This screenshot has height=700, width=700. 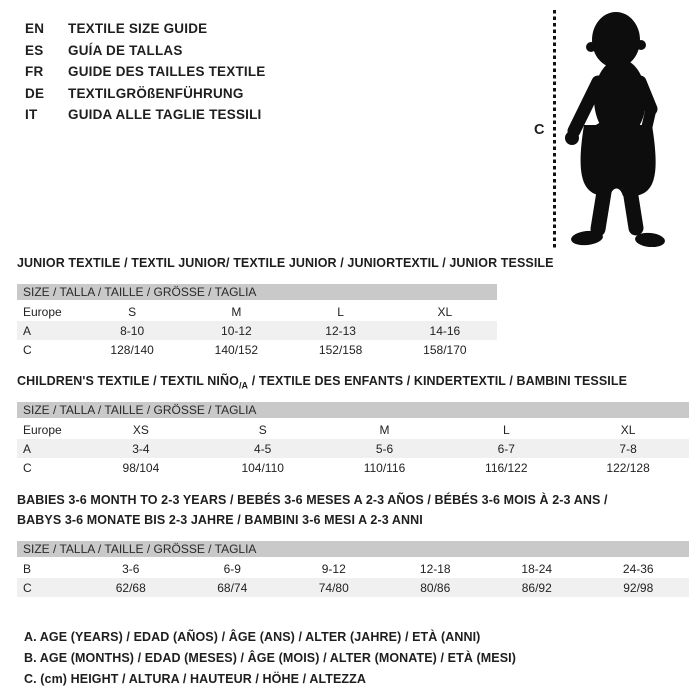 What do you see at coordinates (554, 129) in the screenshot?
I see `height-measure-dashed-line` at bounding box center [554, 129].